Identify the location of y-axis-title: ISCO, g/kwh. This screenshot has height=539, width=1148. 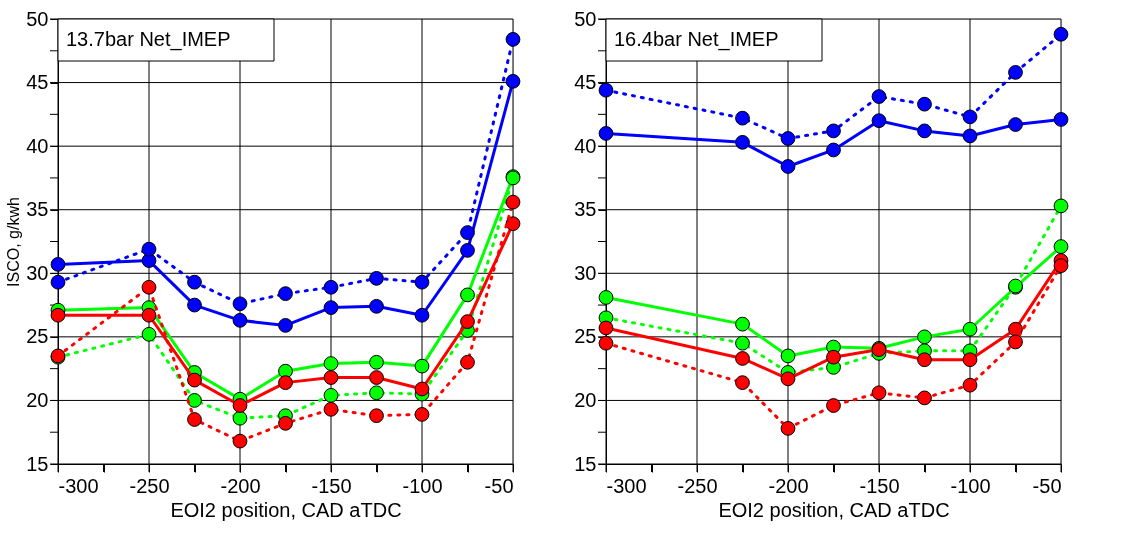
(14, 242).